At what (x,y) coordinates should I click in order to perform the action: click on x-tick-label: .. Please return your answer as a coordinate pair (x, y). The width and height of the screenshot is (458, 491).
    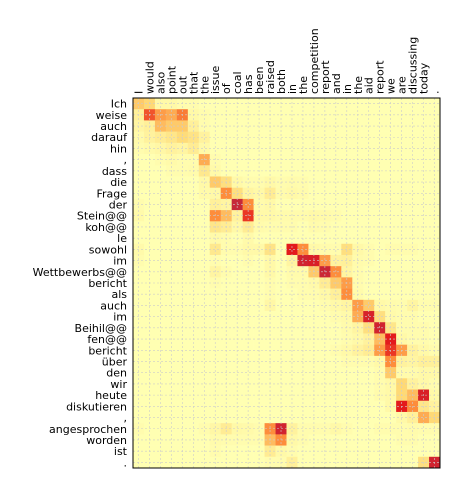
    Looking at the image, I should click on (435, 93).